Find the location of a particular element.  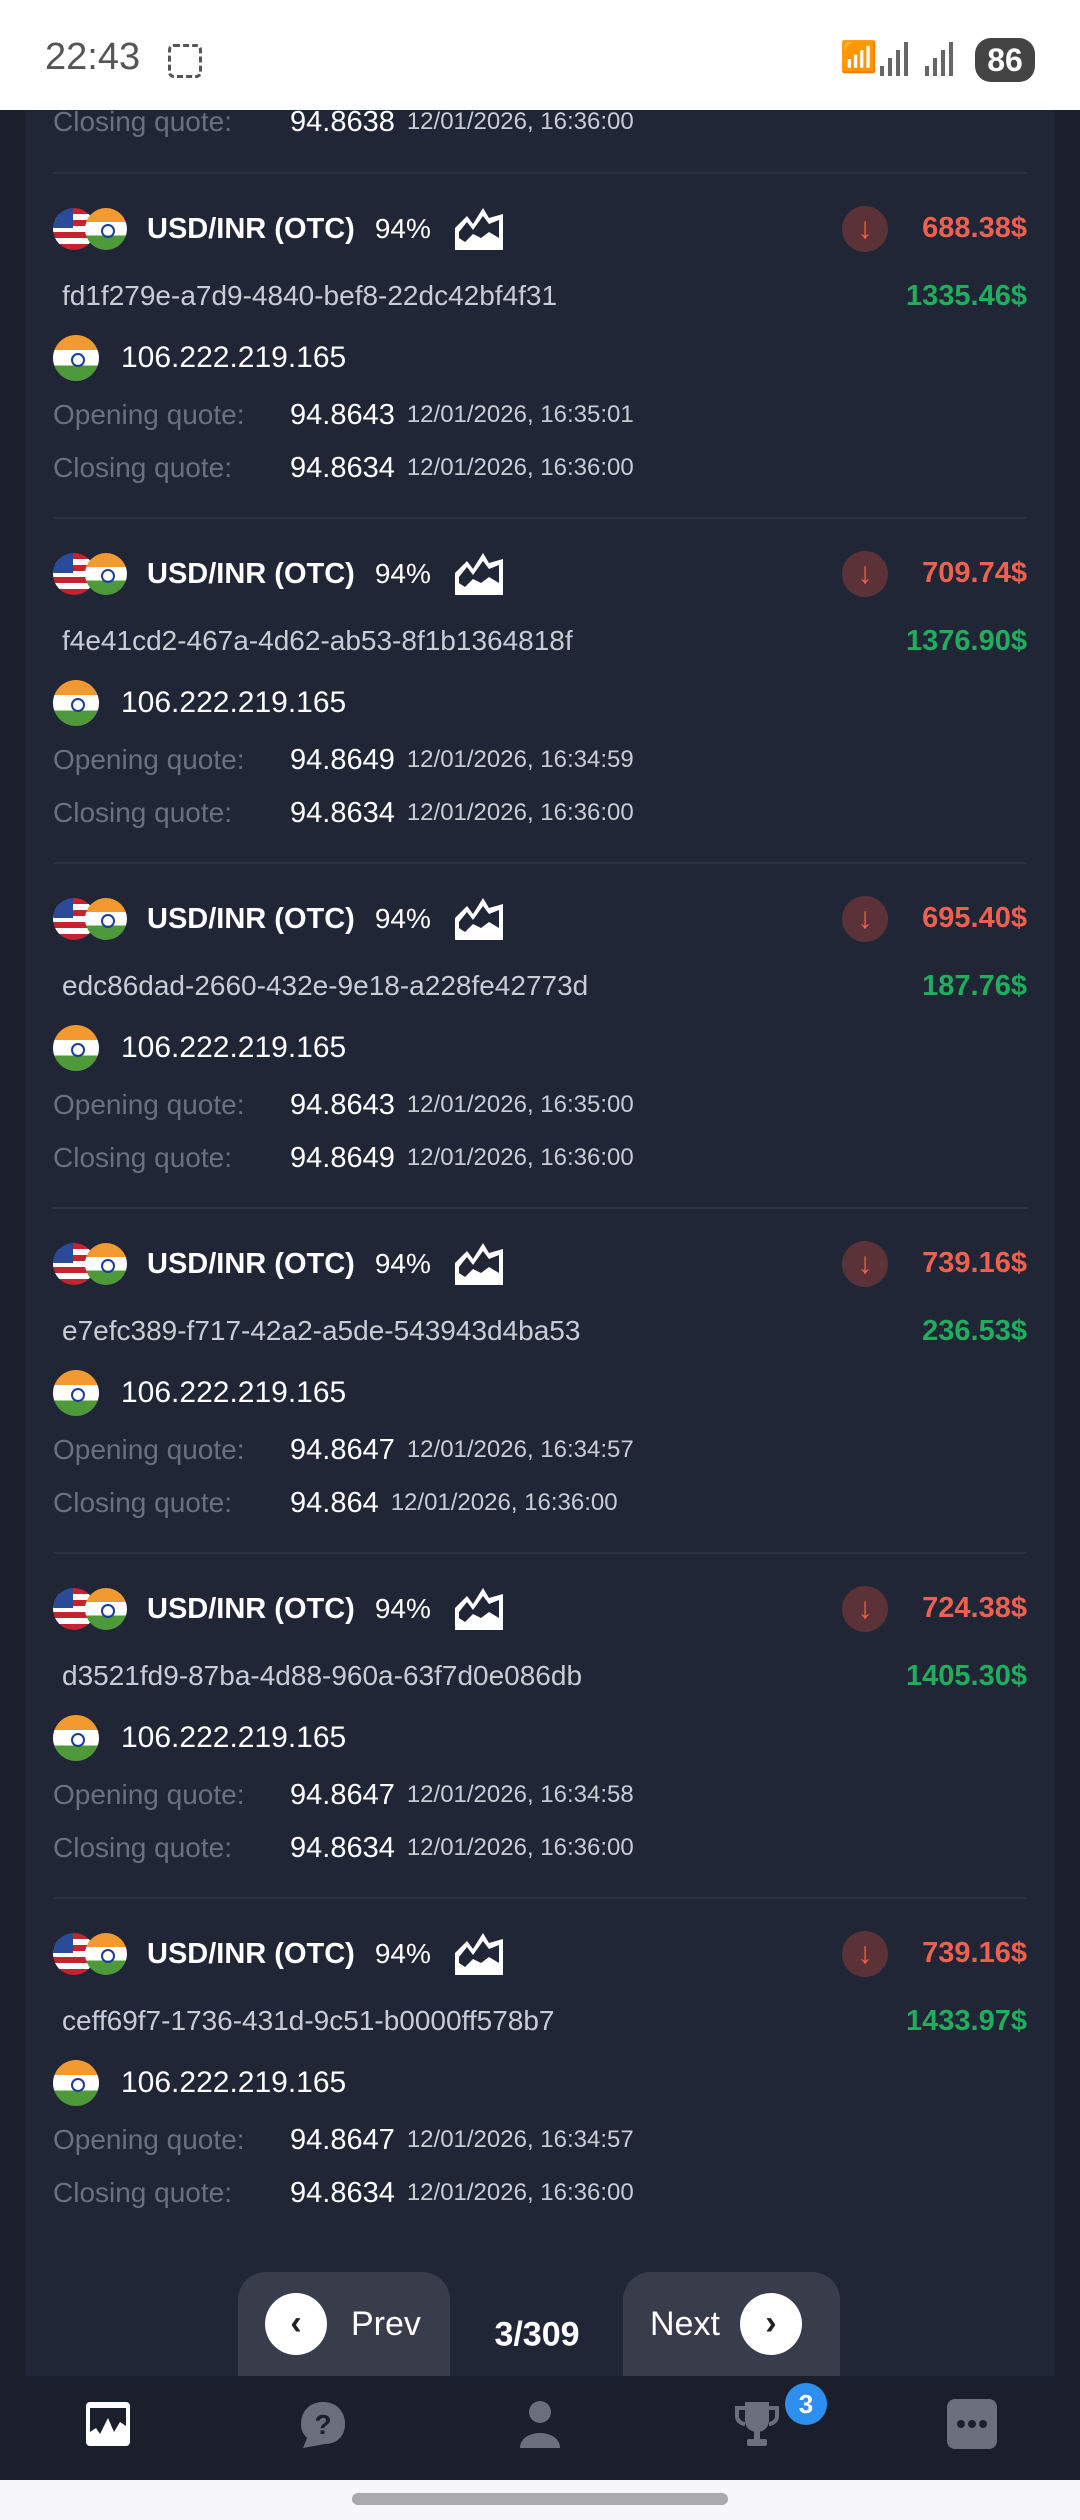

clock: 22:43 is located at coordinates (93, 57).